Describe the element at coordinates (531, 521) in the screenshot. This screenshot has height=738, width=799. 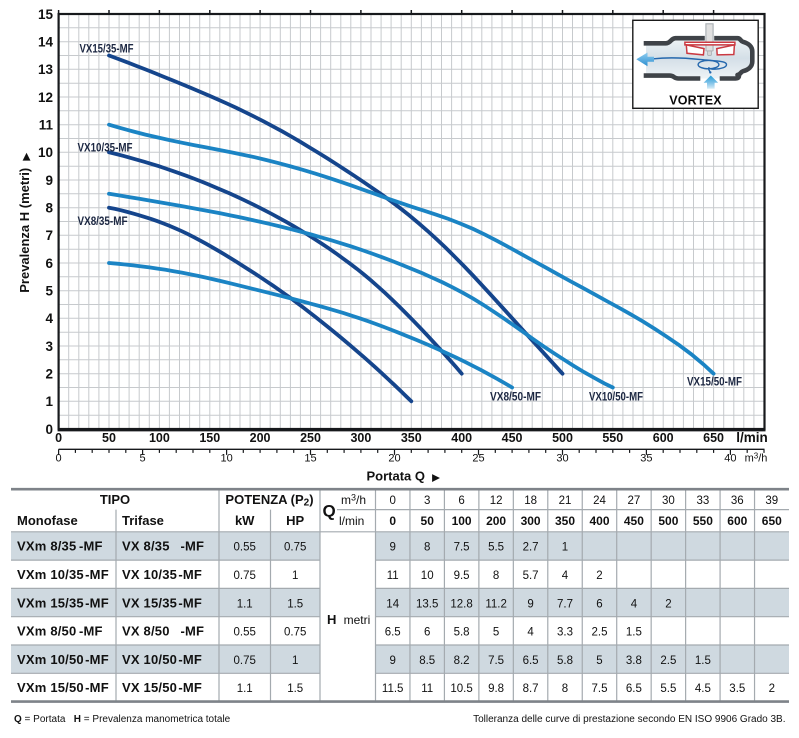
I see `svg-text: 300` at that location.